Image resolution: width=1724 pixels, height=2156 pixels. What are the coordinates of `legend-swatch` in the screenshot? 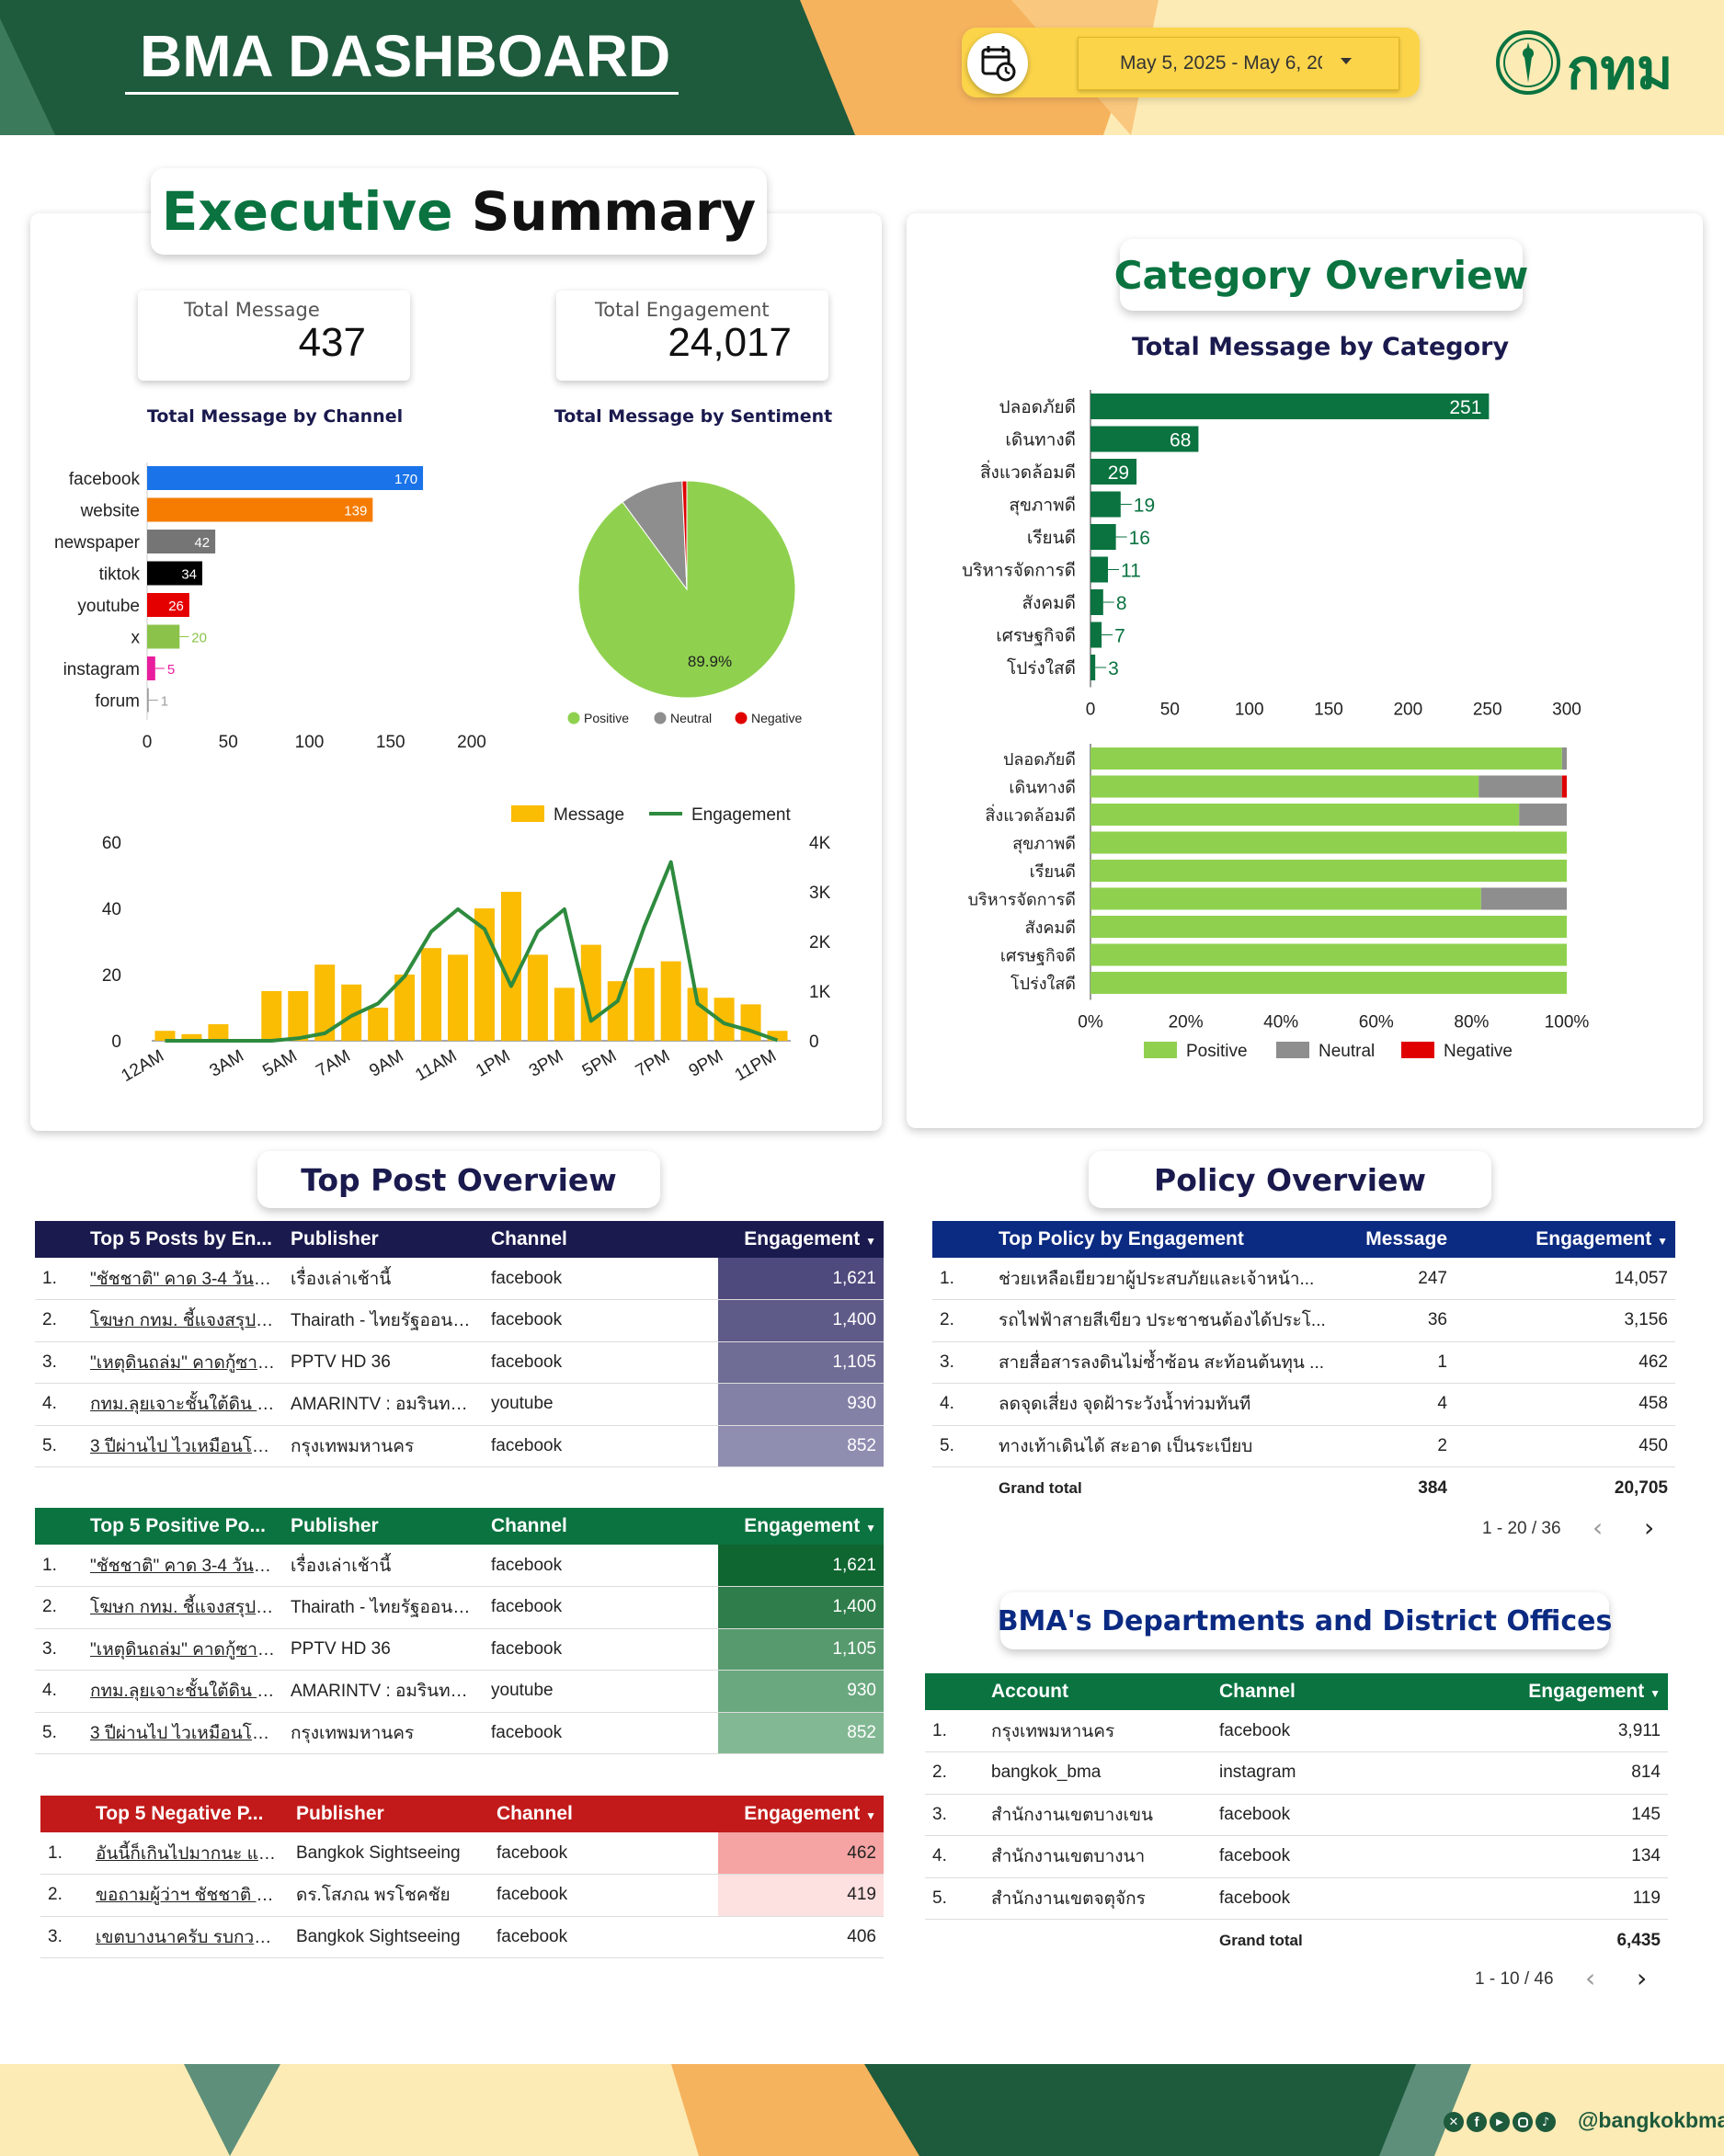 It's located at (1292, 1050).